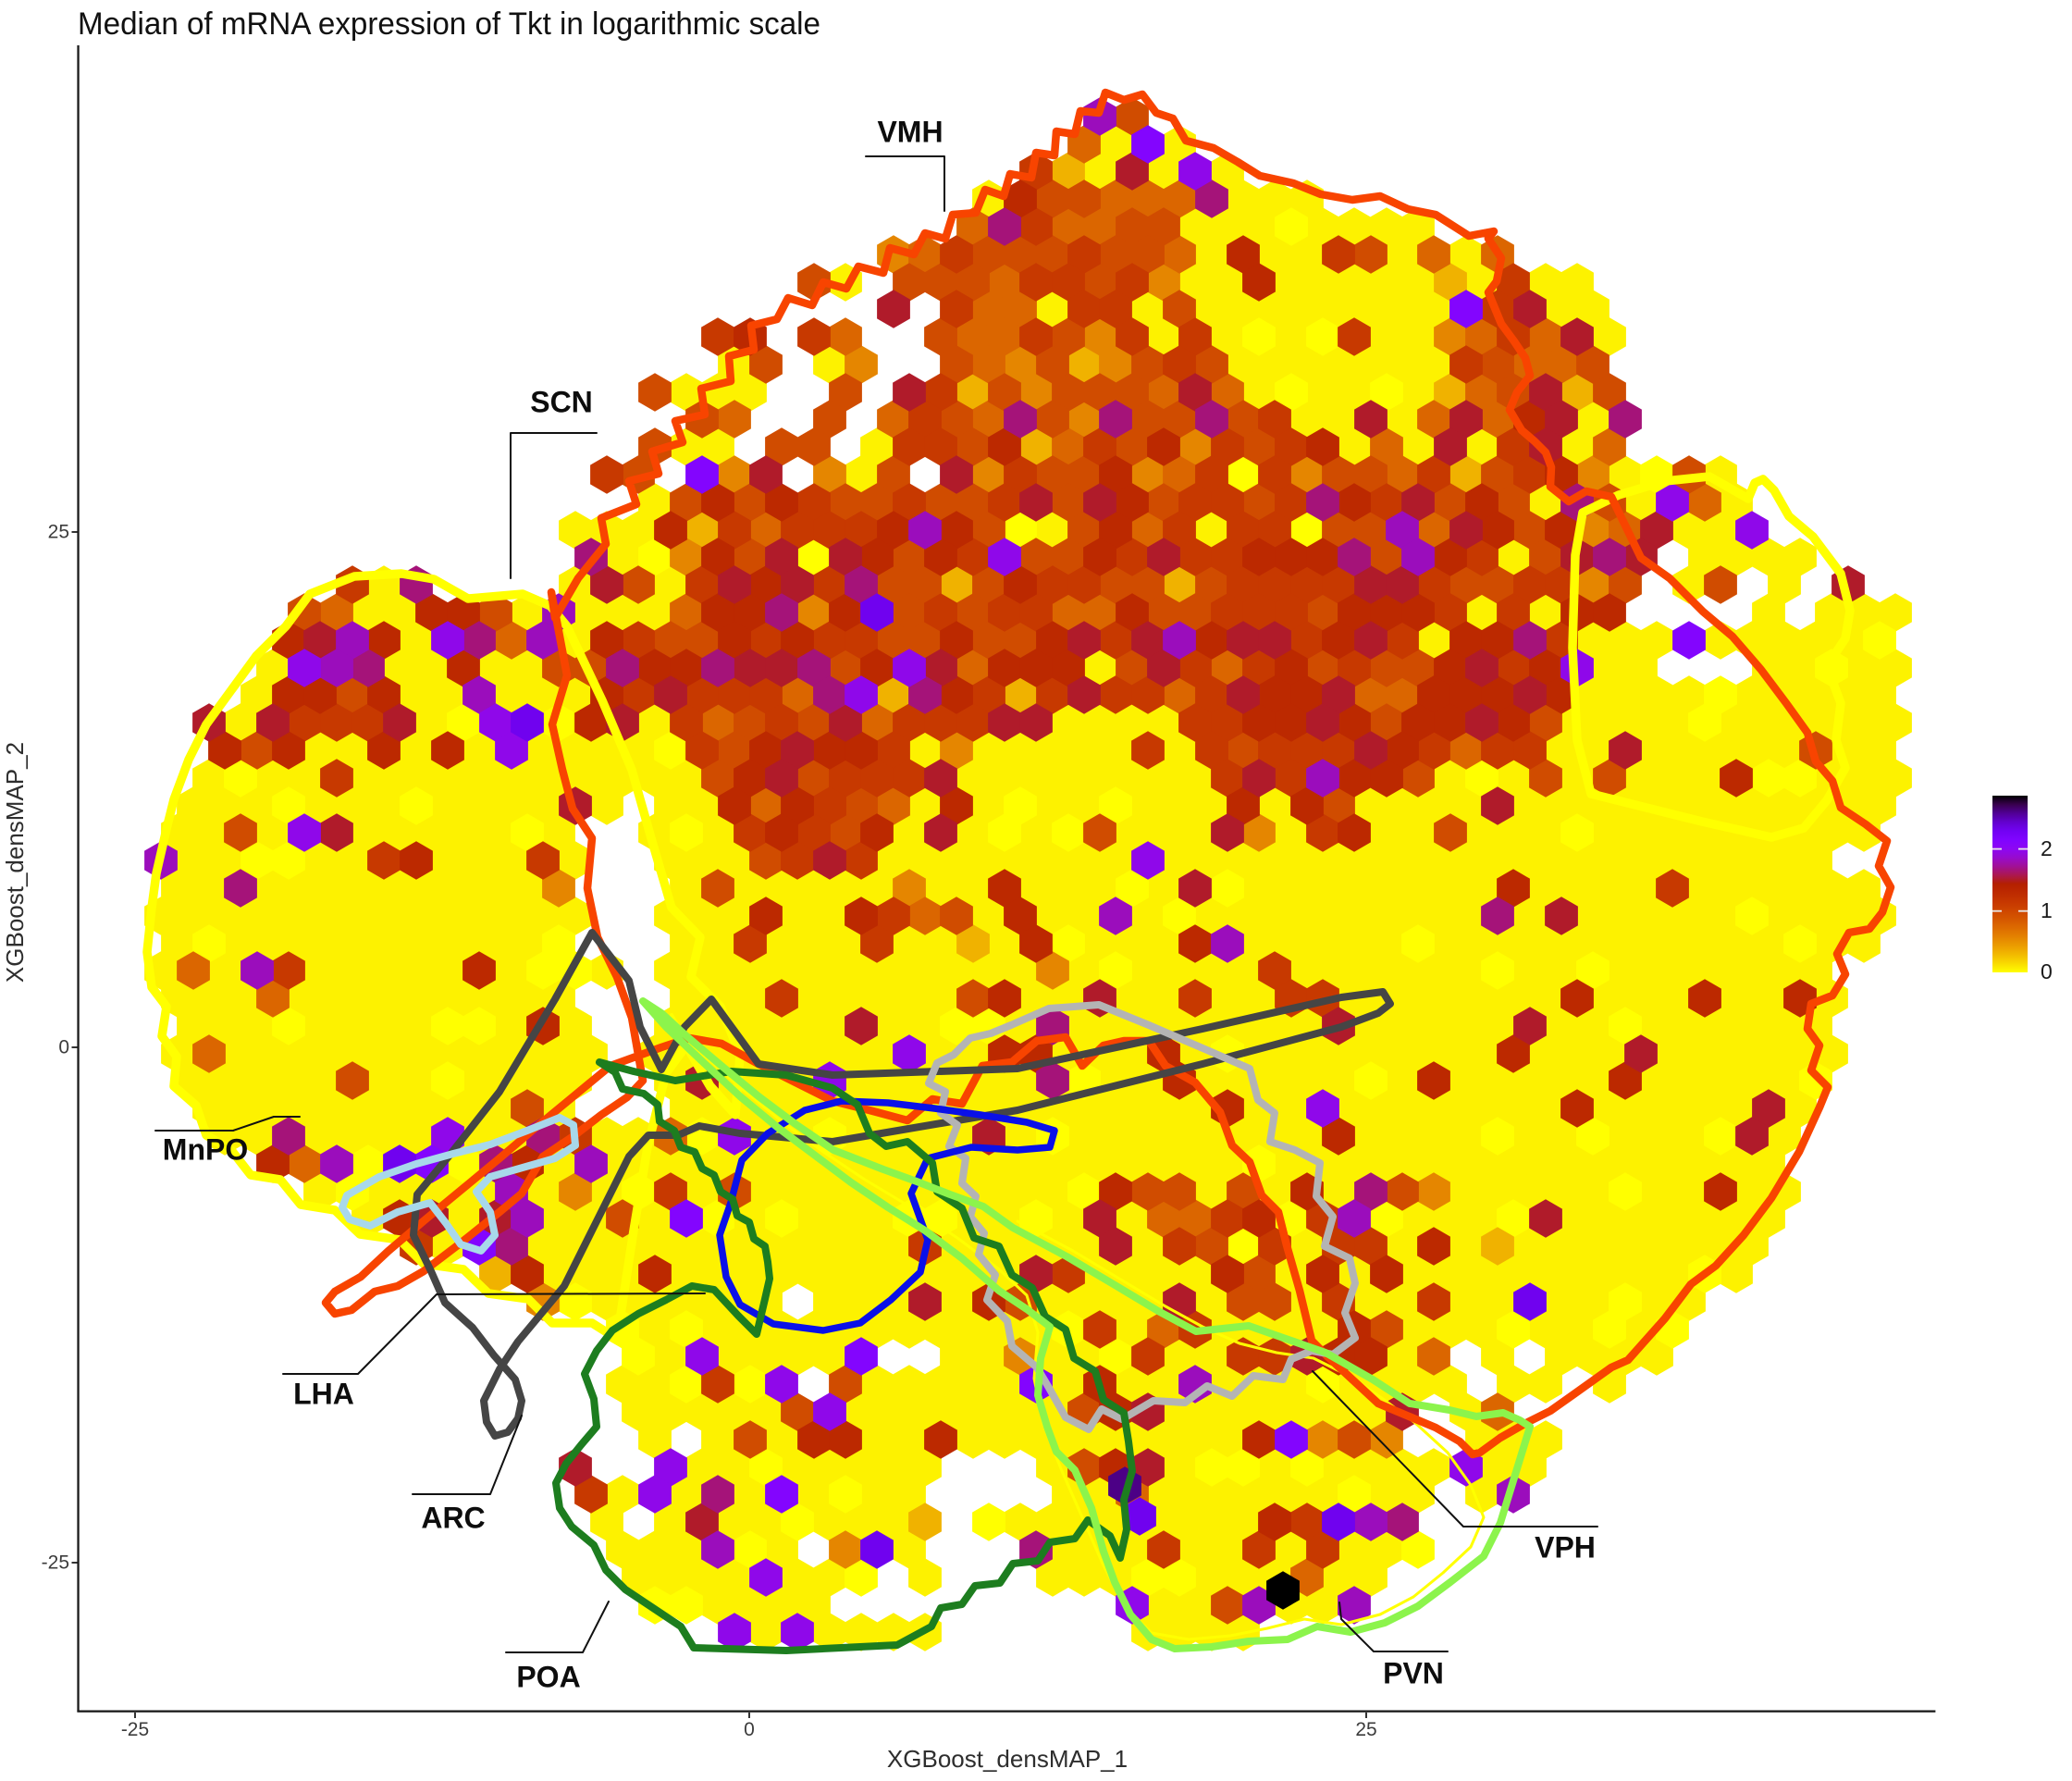 Image resolution: width=2072 pixels, height=1781 pixels. What do you see at coordinates (15, 862) in the screenshot?
I see `svg-text: XGBoost_densMAP_2` at bounding box center [15, 862].